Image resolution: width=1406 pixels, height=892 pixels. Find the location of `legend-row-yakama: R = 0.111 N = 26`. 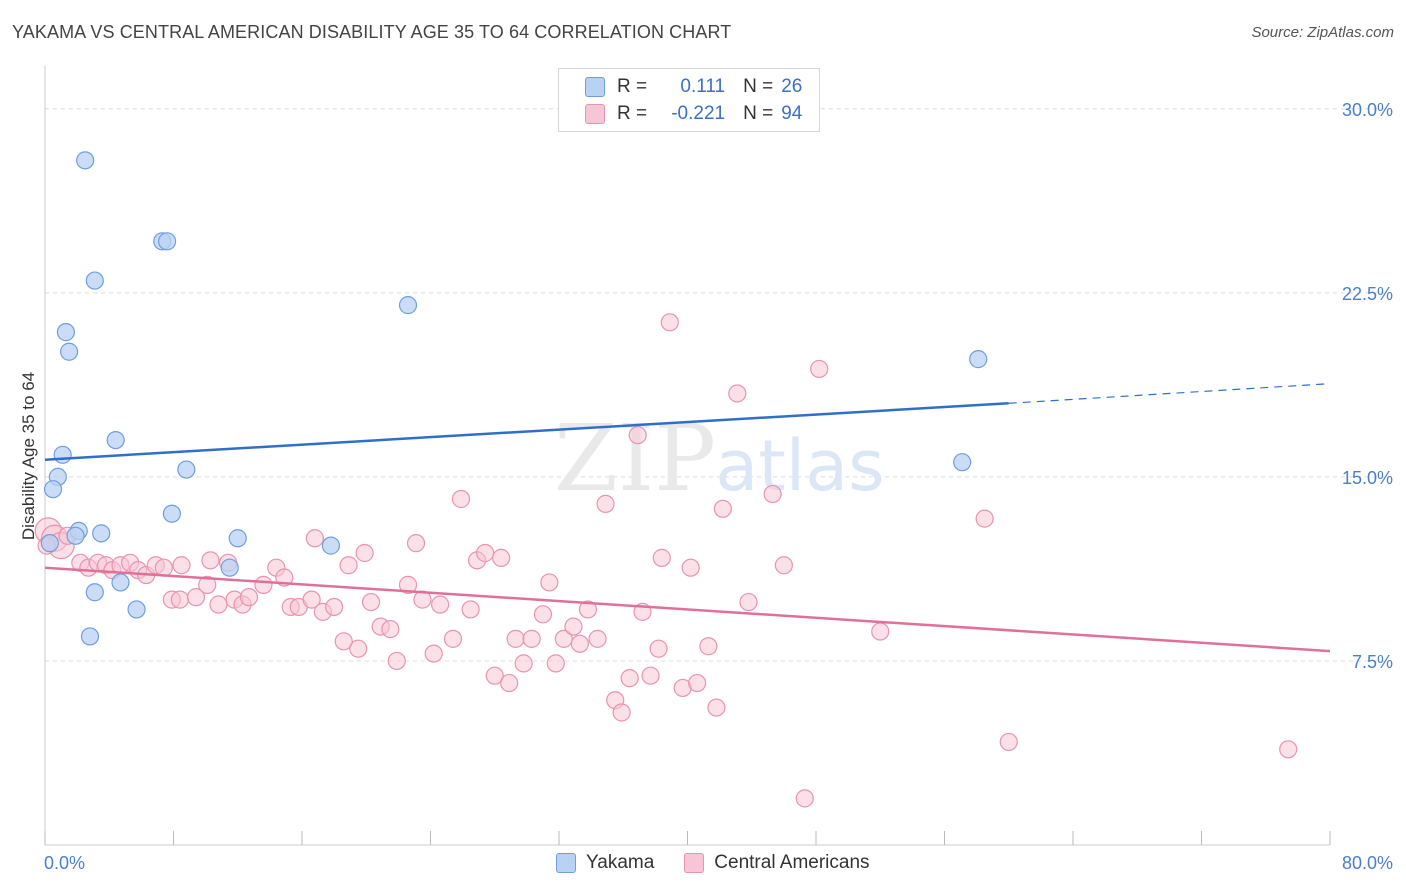

legend-row-yakama: R = 0.111 N = 26 is located at coordinates (693, 87).